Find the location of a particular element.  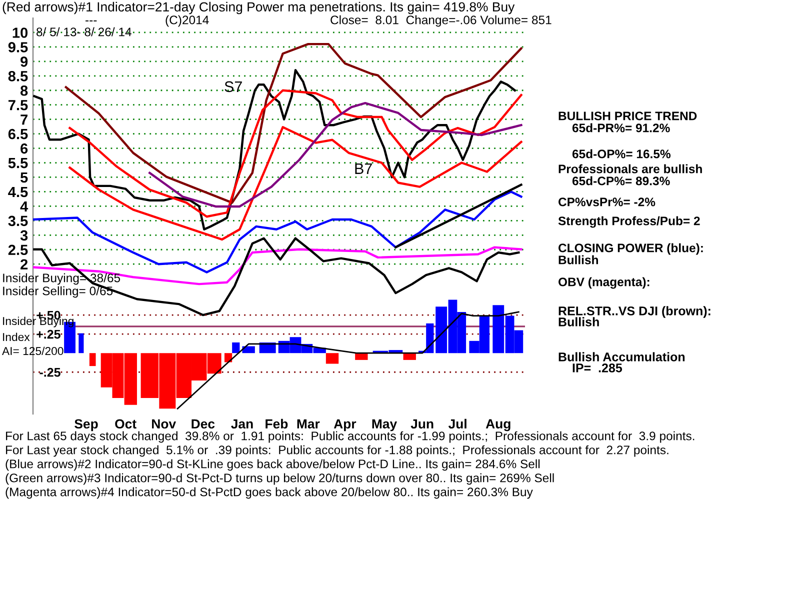

x-tick-label: Jul is located at coordinates (457, 423).